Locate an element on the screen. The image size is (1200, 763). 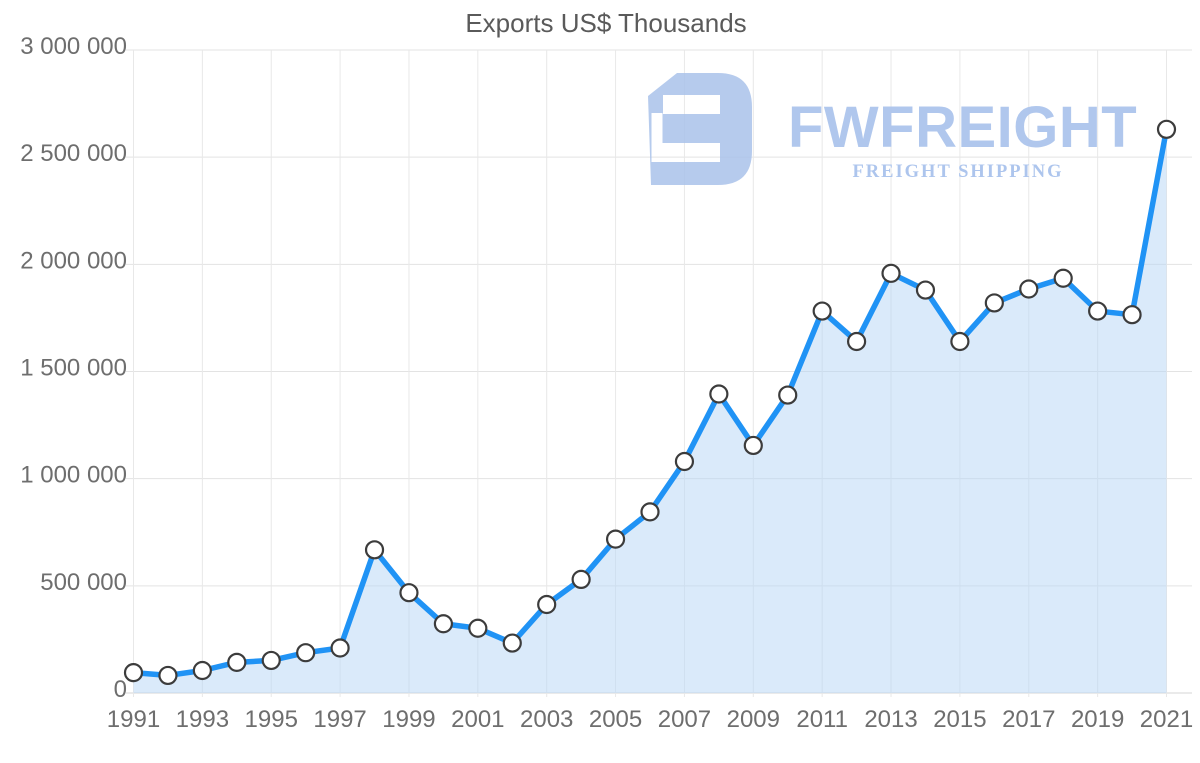
x-tick-label: 1997 is located at coordinates (339, 719).